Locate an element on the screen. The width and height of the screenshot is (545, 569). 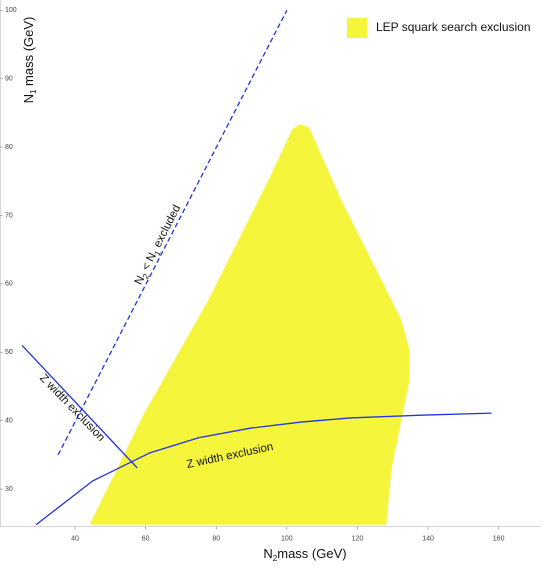
text-part: excluded is located at coordinates (166, 227).